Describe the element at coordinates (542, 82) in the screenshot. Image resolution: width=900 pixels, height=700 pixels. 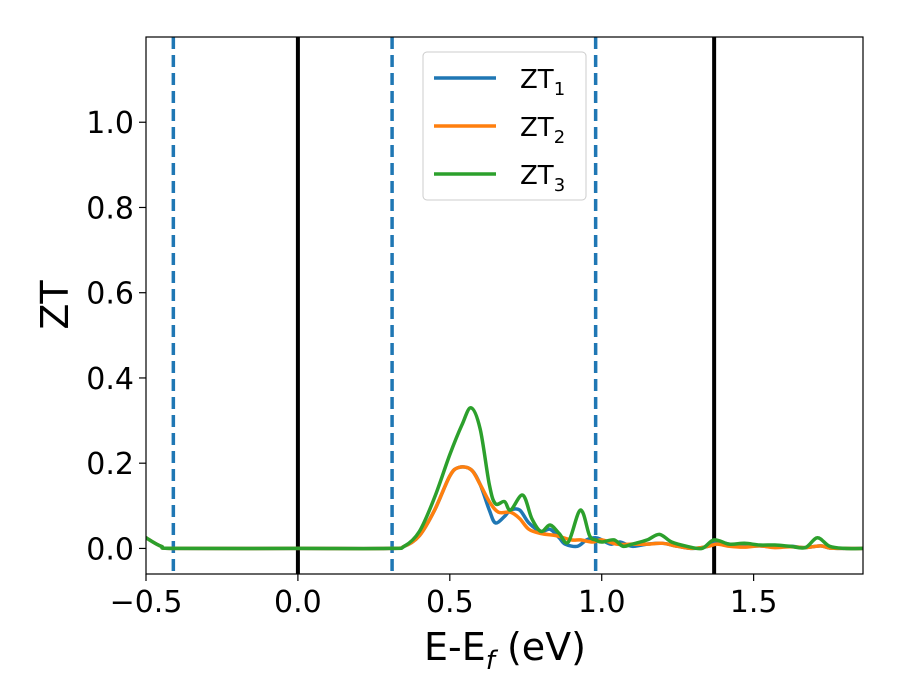
I see `legend-label-zt1: ZT1` at that location.